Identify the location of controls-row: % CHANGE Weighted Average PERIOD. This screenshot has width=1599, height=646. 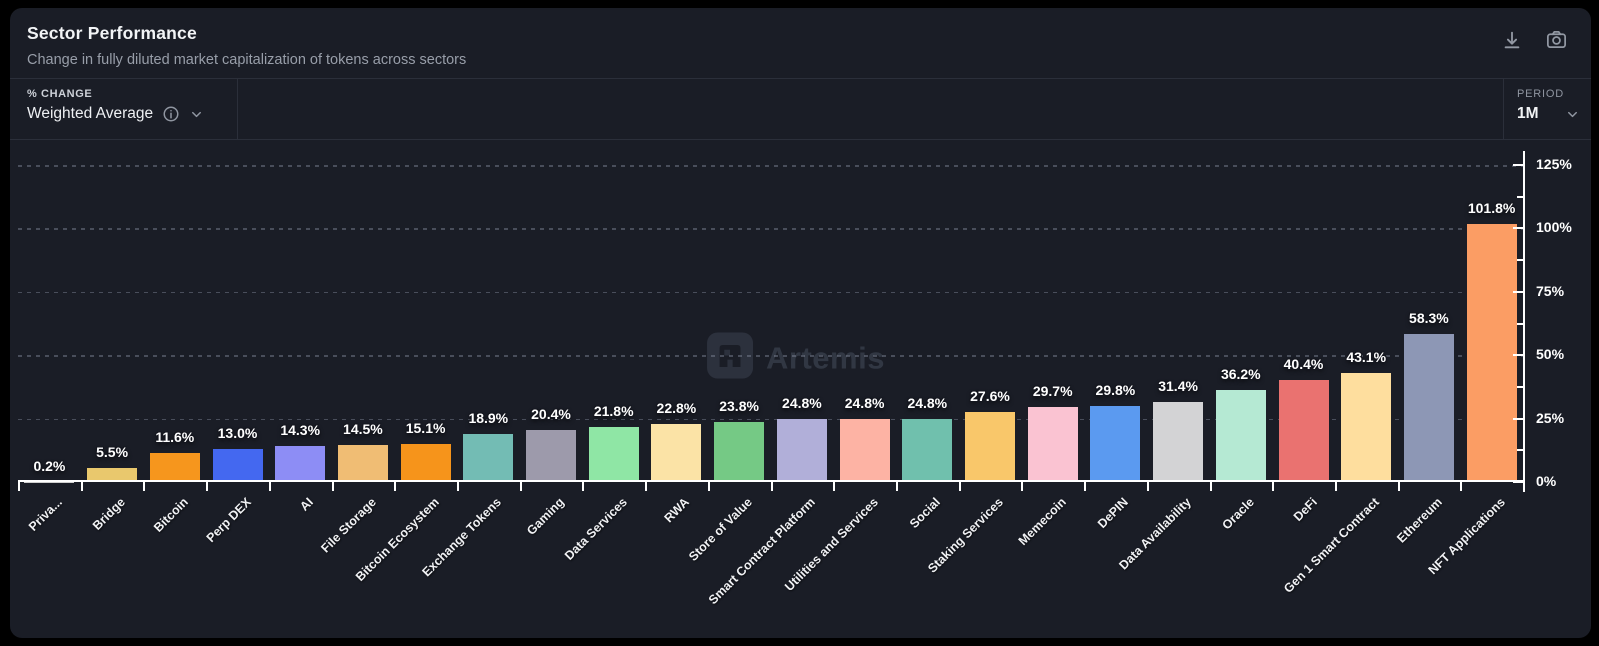
(800, 109).